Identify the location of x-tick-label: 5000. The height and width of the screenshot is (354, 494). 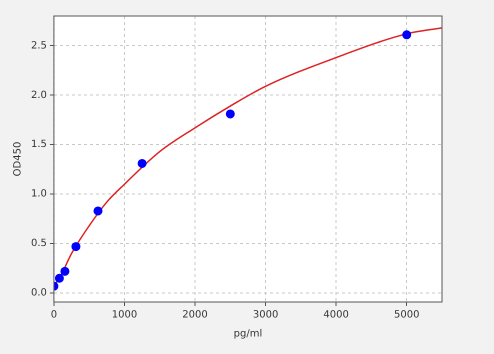
(407, 315).